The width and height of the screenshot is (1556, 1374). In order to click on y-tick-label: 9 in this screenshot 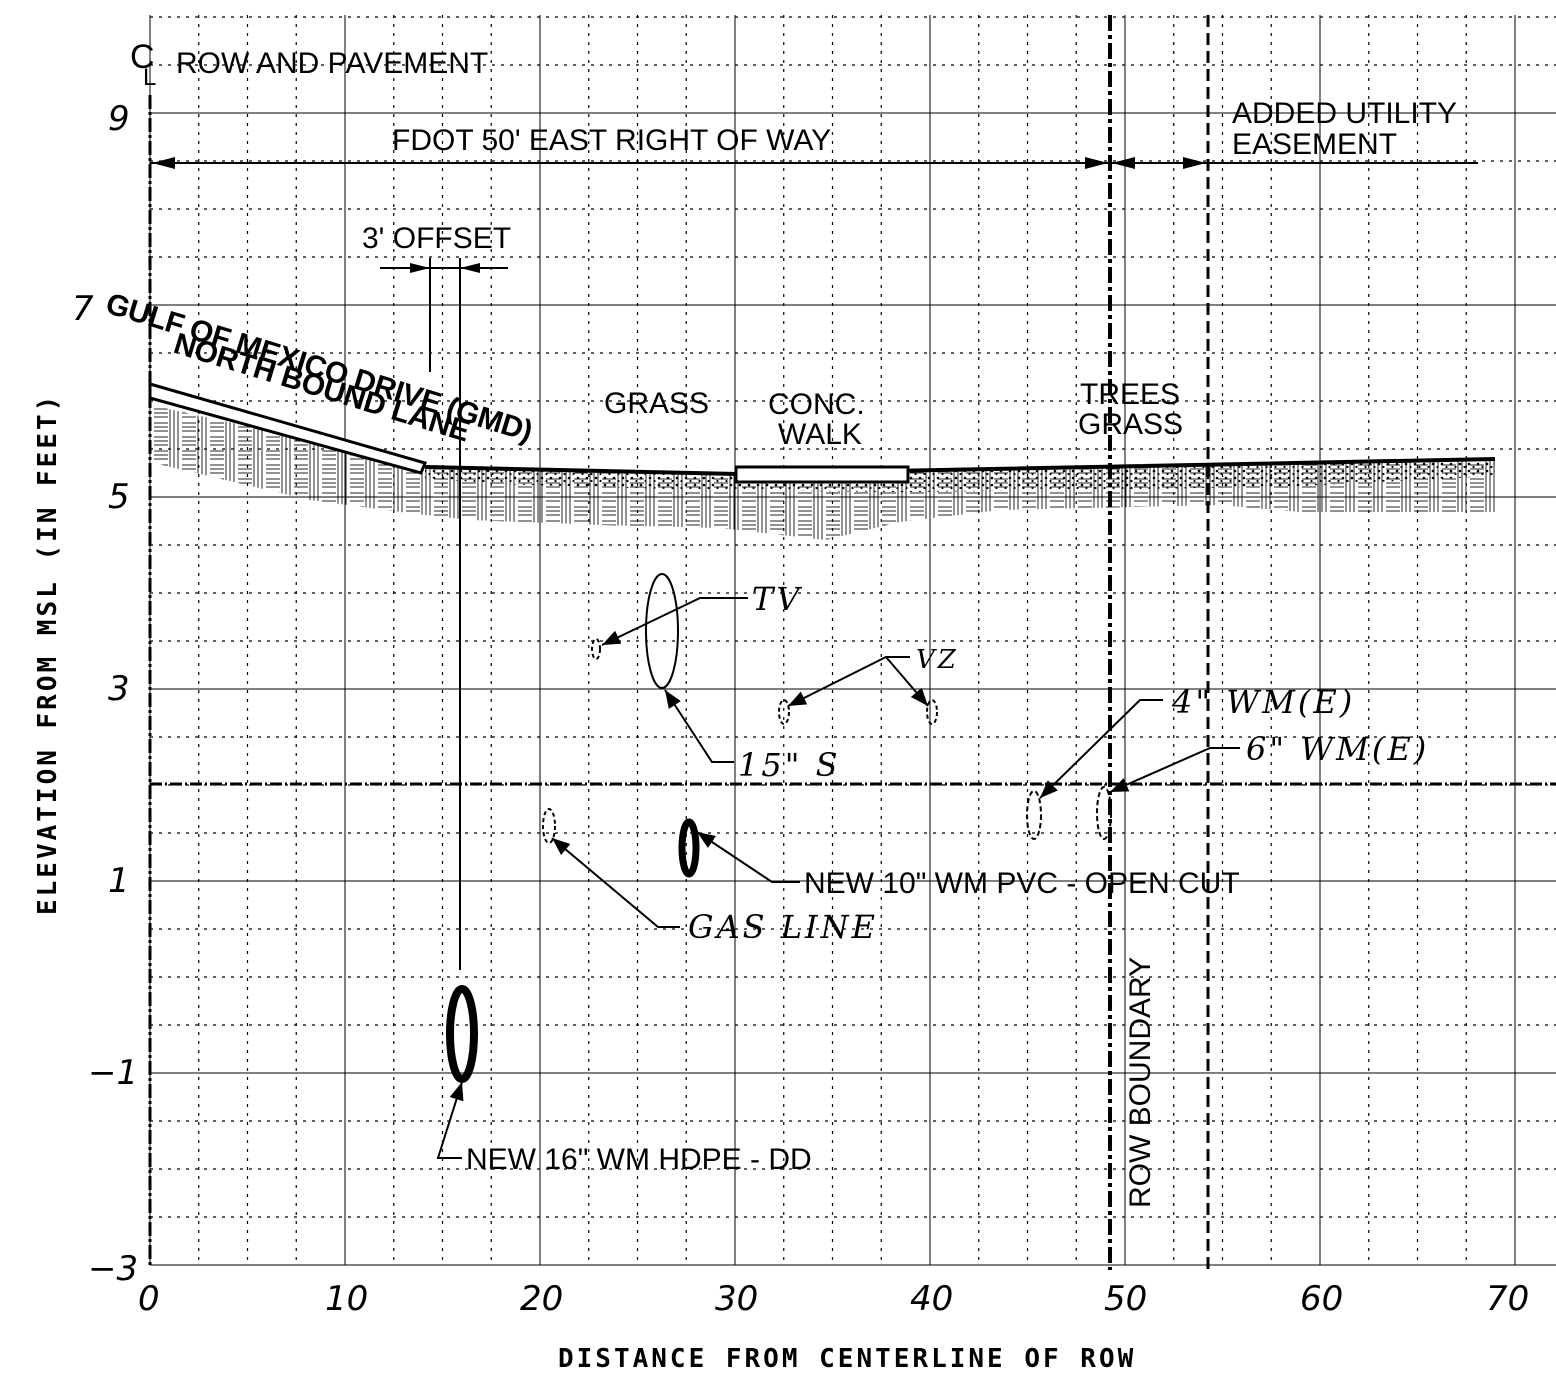, I will do `click(119, 119)`.